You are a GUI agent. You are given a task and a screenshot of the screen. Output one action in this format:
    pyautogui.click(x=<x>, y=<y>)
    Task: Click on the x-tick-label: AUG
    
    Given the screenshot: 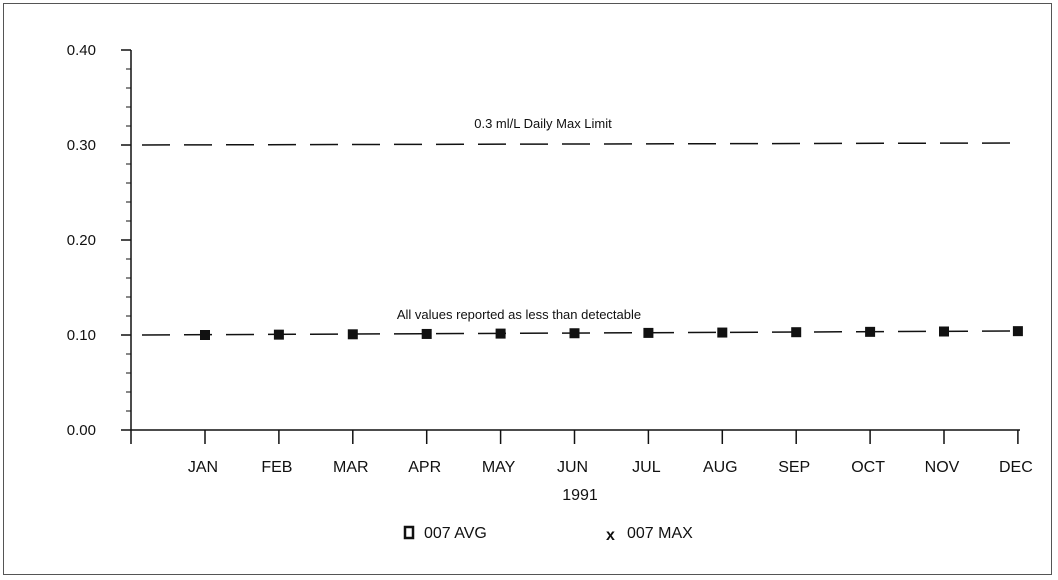 What is the action you would take?
    pyautogui.click(x=720, y=467)
    